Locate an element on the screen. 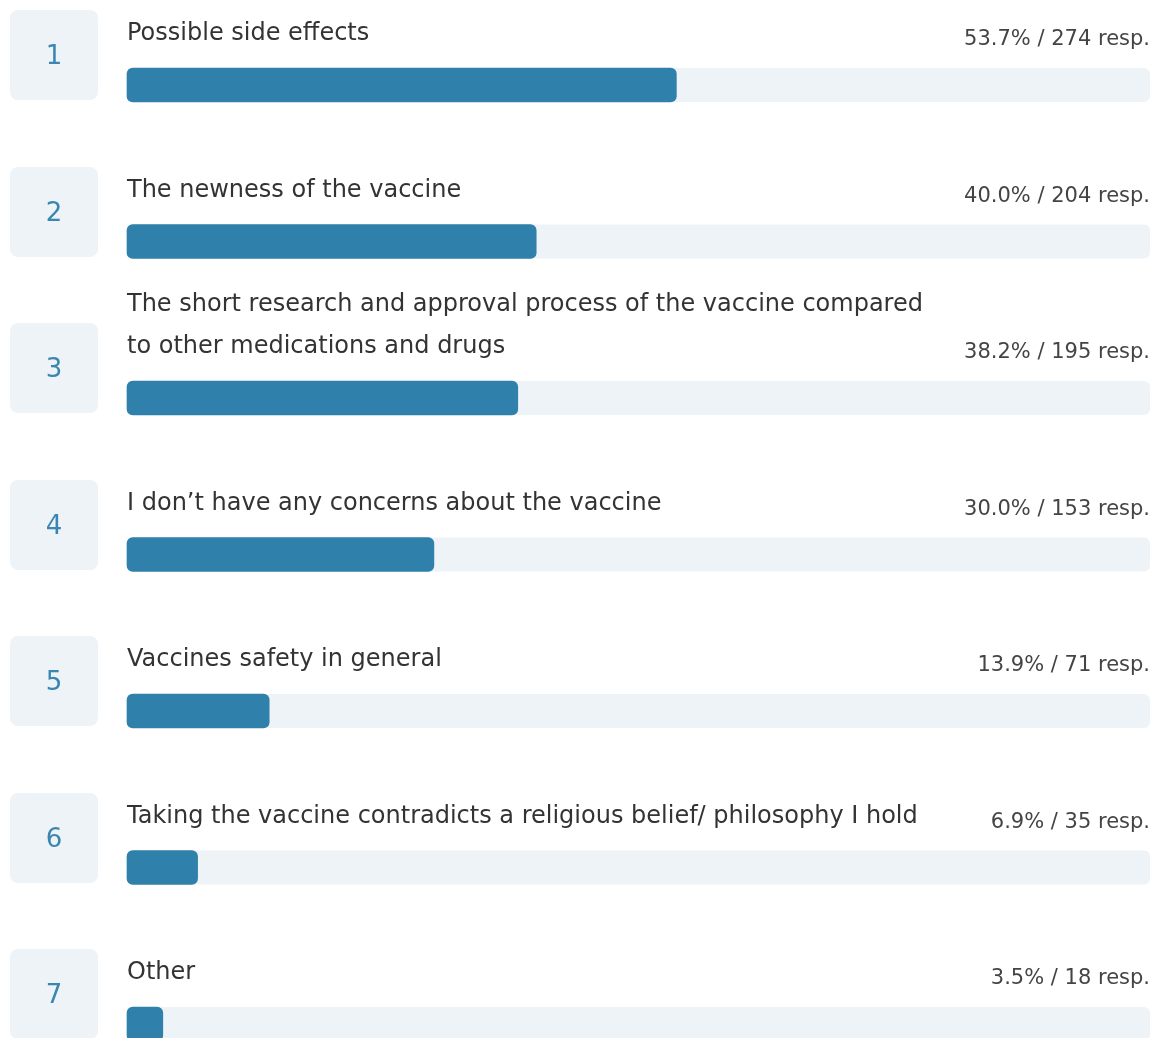 Image resolution: width=1168 pixels, height=1038 pixels. y-tick-label: Vaccines safety in general is located at coordinates (284, 658).